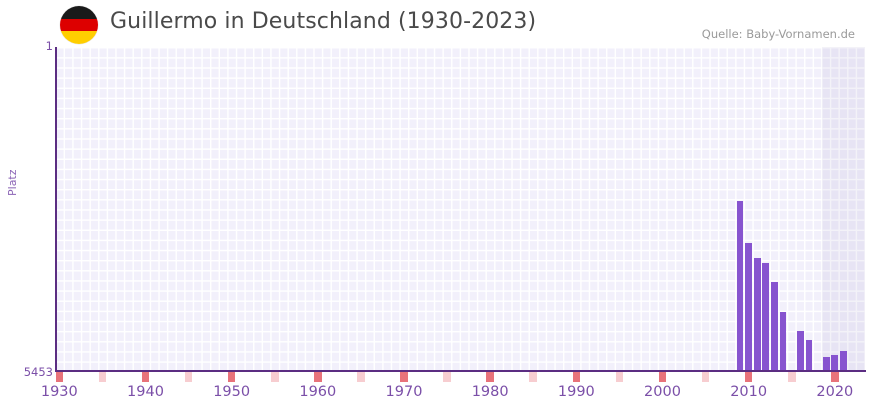  What do you see at coordinates (783, 341) in the screenshot?
I see `bar-2014` at bounding box center [783, 341].